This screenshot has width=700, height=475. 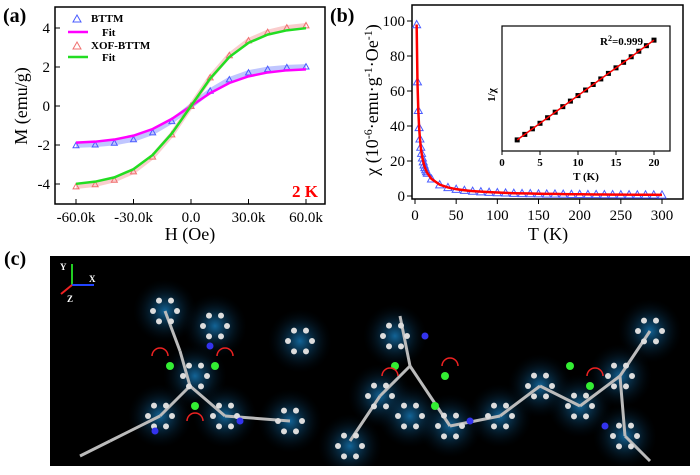 What do you see at coordinates (47, 29) in the screenshot?
I see `y-tick-label-a: 4` at bounding box center [47, 29].